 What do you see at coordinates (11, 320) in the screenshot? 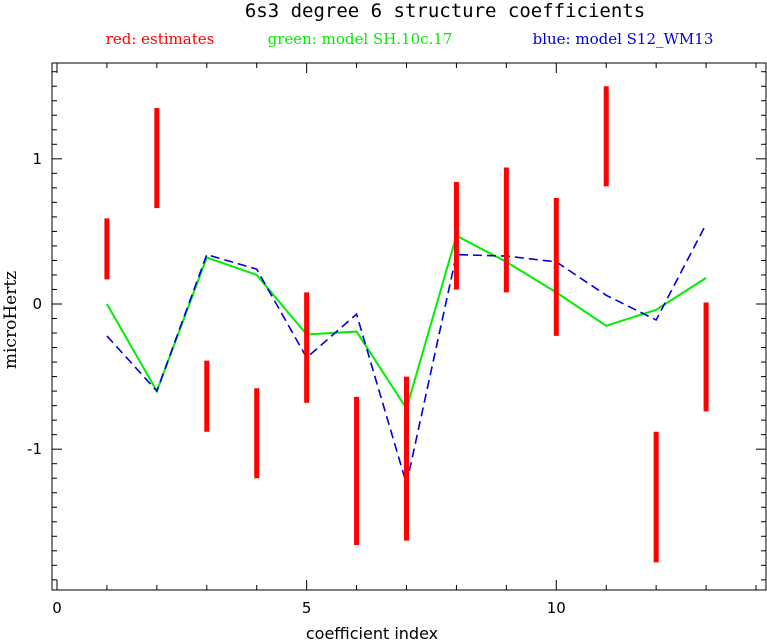
I see `y-axis-label: microHertz` at bounding box center [11, 320].